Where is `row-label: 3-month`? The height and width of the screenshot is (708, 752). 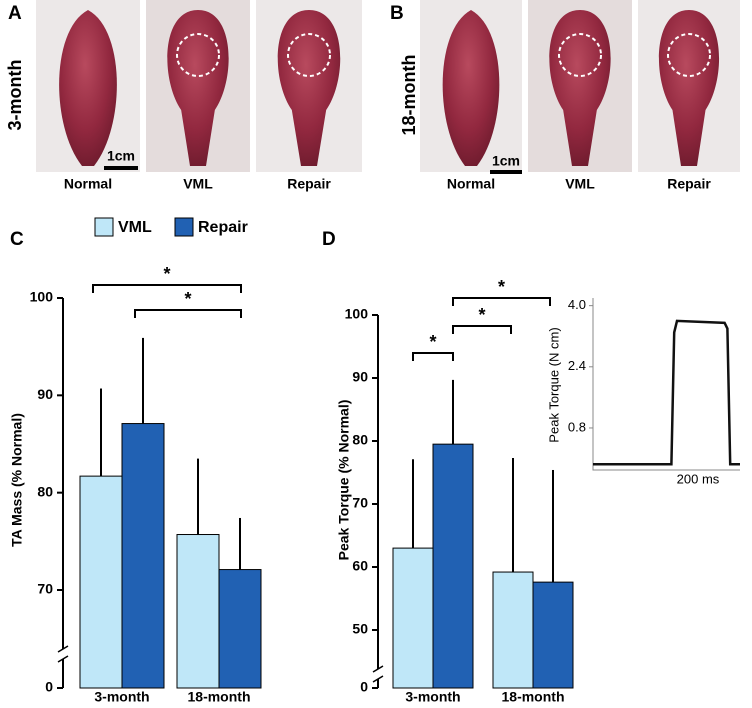
row-label: 3-month is located at coordinates (15, 95).